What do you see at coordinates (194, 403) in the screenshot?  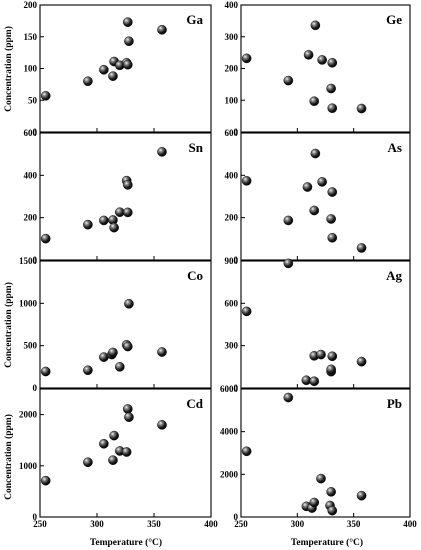 I see `element-label: Cd` at bounding box center [194, 403].